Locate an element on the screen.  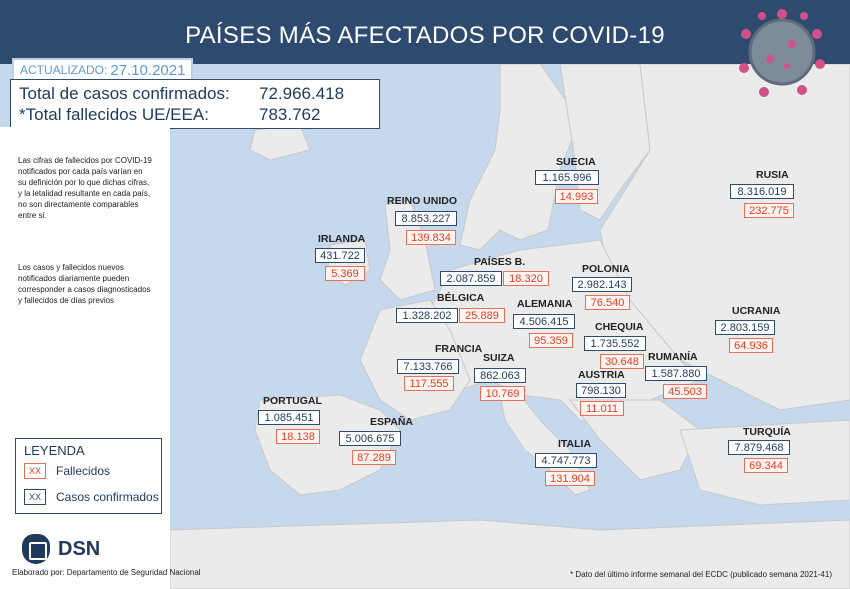
country-cases: 798.130 is located at coordinates (601, 390).